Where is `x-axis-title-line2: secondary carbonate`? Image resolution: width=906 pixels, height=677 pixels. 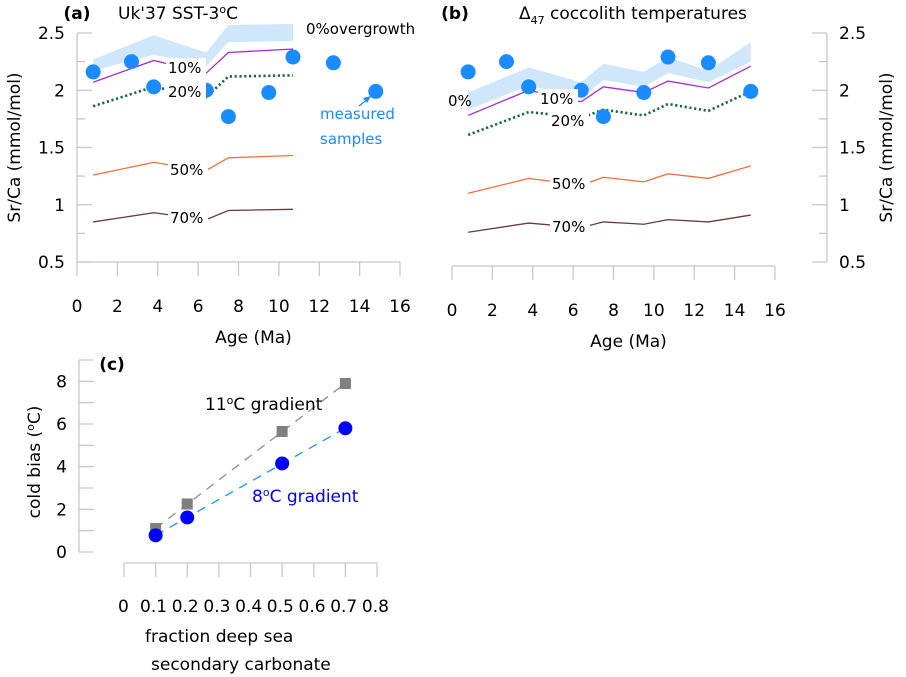 x-axis-title-line2: secondary carbonate is located at coordinates (241, 665).